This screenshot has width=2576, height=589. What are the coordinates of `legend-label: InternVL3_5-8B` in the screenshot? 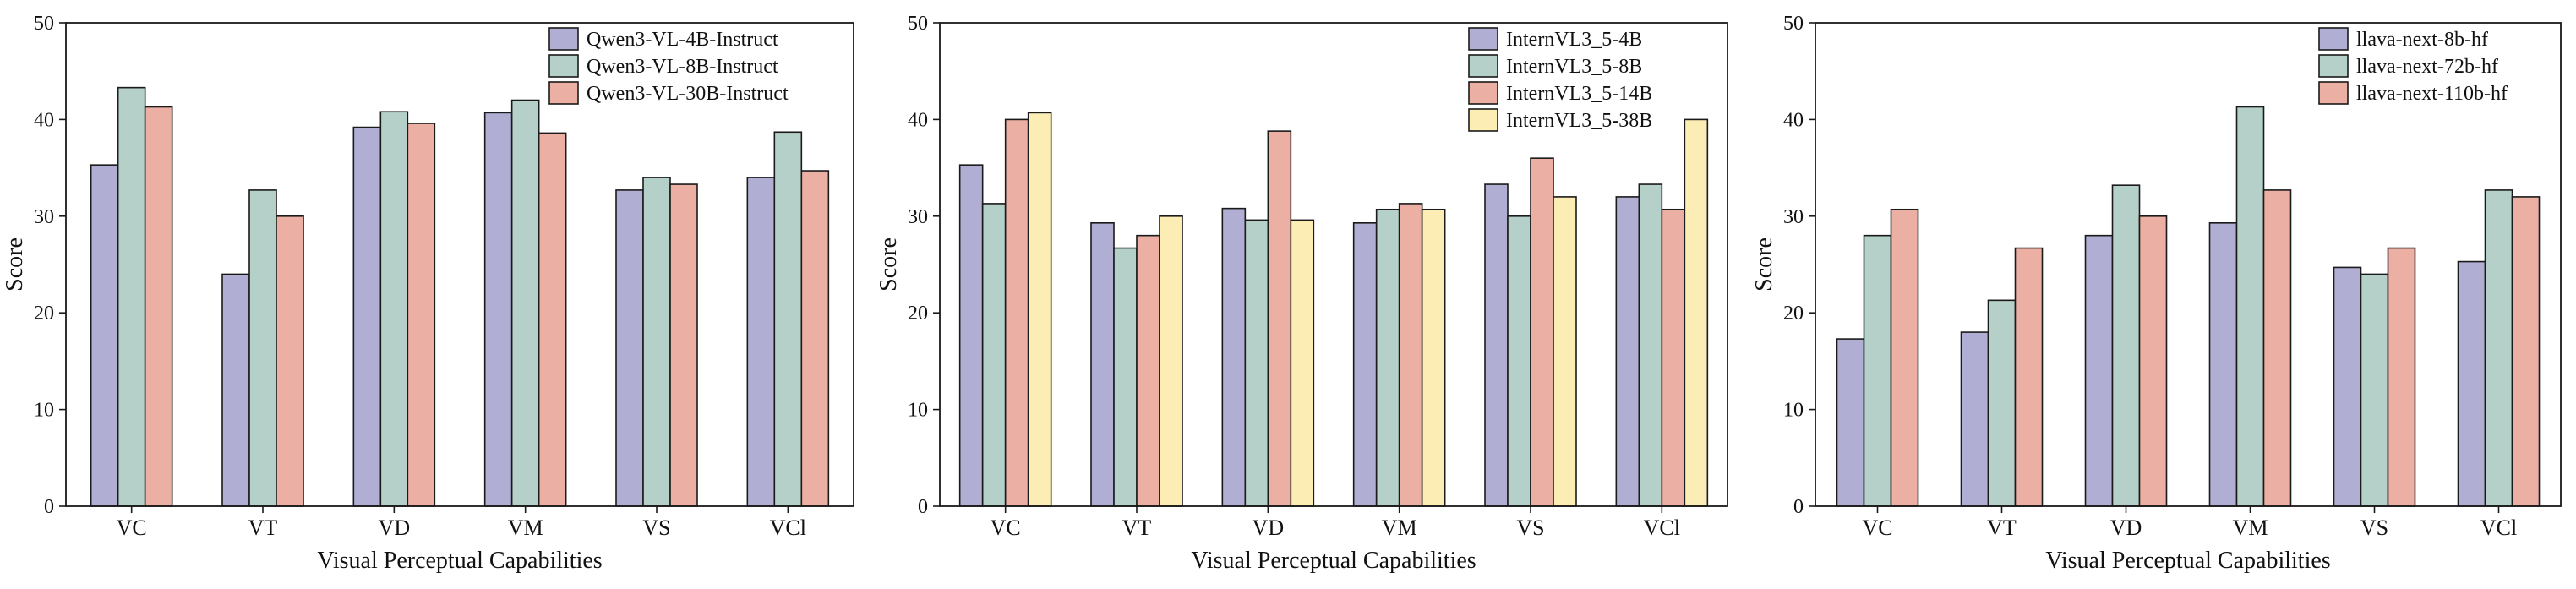 It's located at (1574, 67).